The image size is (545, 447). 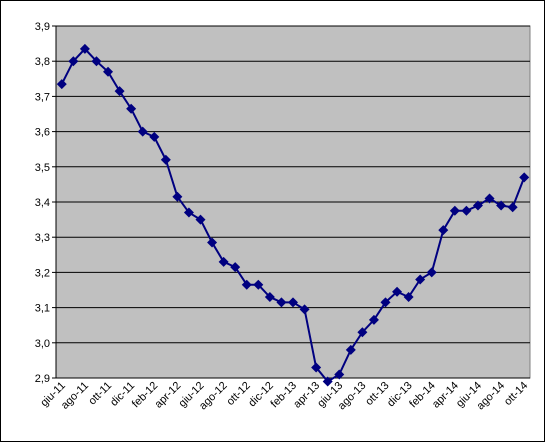 What do you see at coordinates (42, 344) in the screenshot?
I see `y-tick-label: 3,0` at bounding box center [42, 344].